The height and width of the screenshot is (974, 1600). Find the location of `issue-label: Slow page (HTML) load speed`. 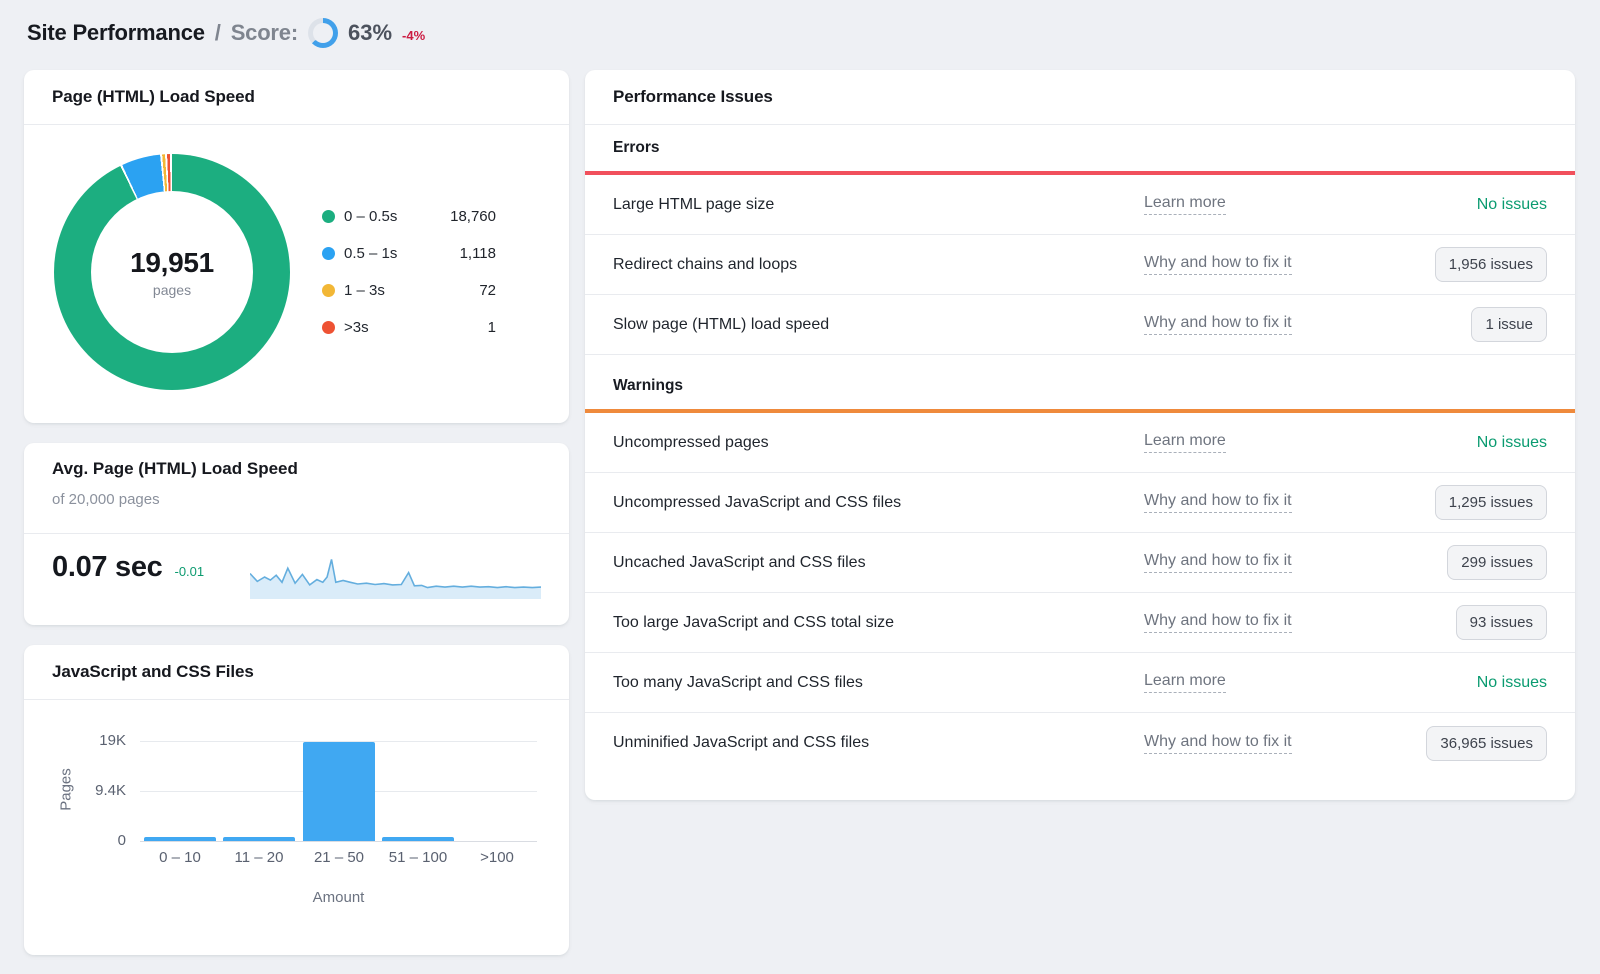

issue-label: Slow page (HTML) load speed is located at coordinates (721, 324).